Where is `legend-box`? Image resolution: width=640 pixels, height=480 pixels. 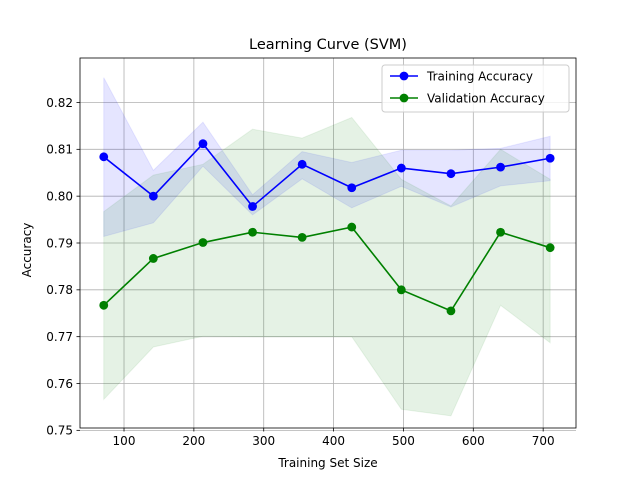
legend-box is located at coordinates (475, 88).